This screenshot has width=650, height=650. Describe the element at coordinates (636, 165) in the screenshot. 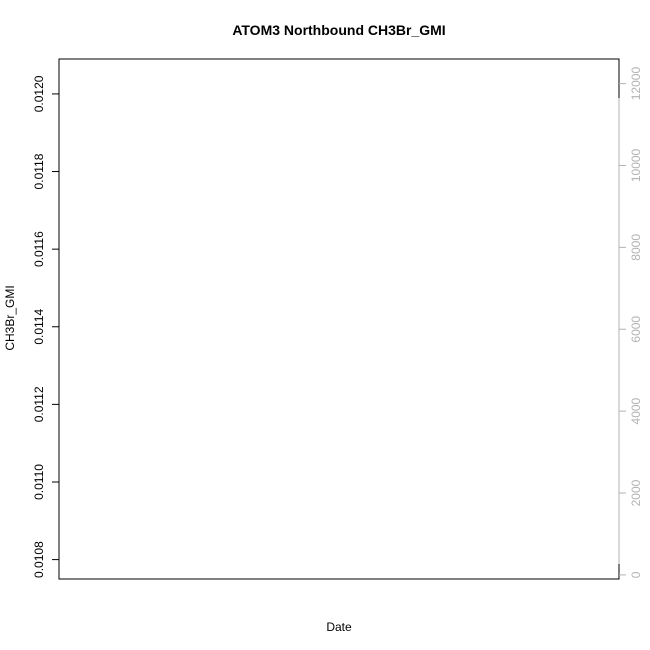

I see `right-y-tick-label: 10000` at that location.